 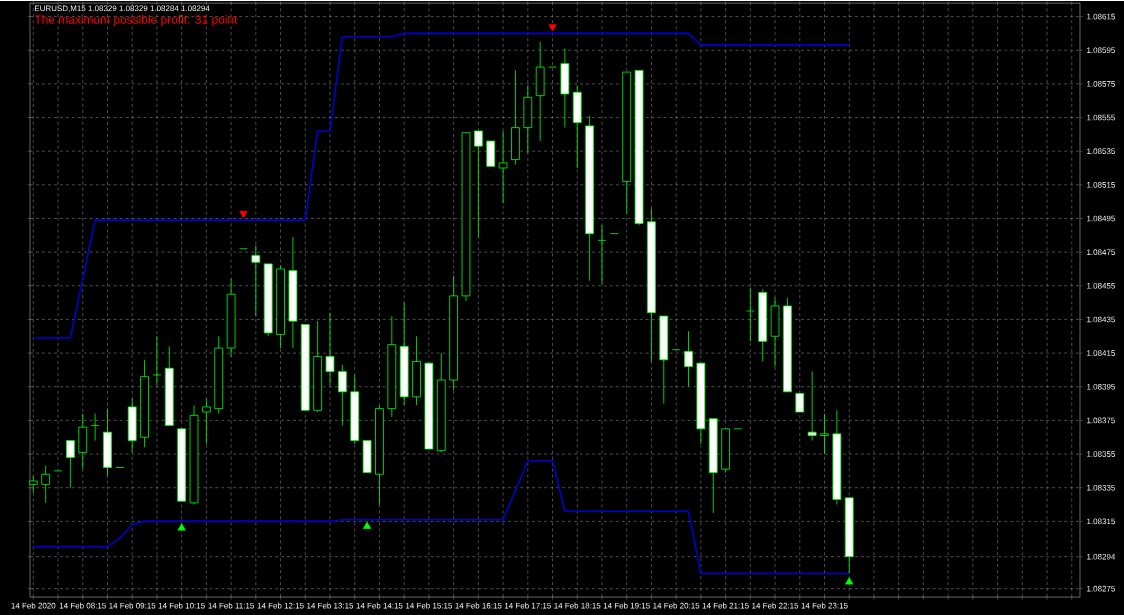 What do you see at coordinates (441, 517) in the screenshot?
I see `line-series` at bounding box center [441, 517].